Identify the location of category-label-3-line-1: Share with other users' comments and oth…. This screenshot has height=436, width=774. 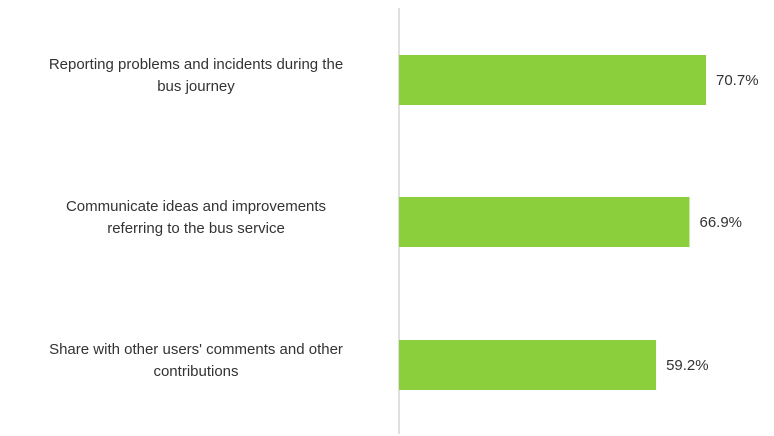
(196, 349).